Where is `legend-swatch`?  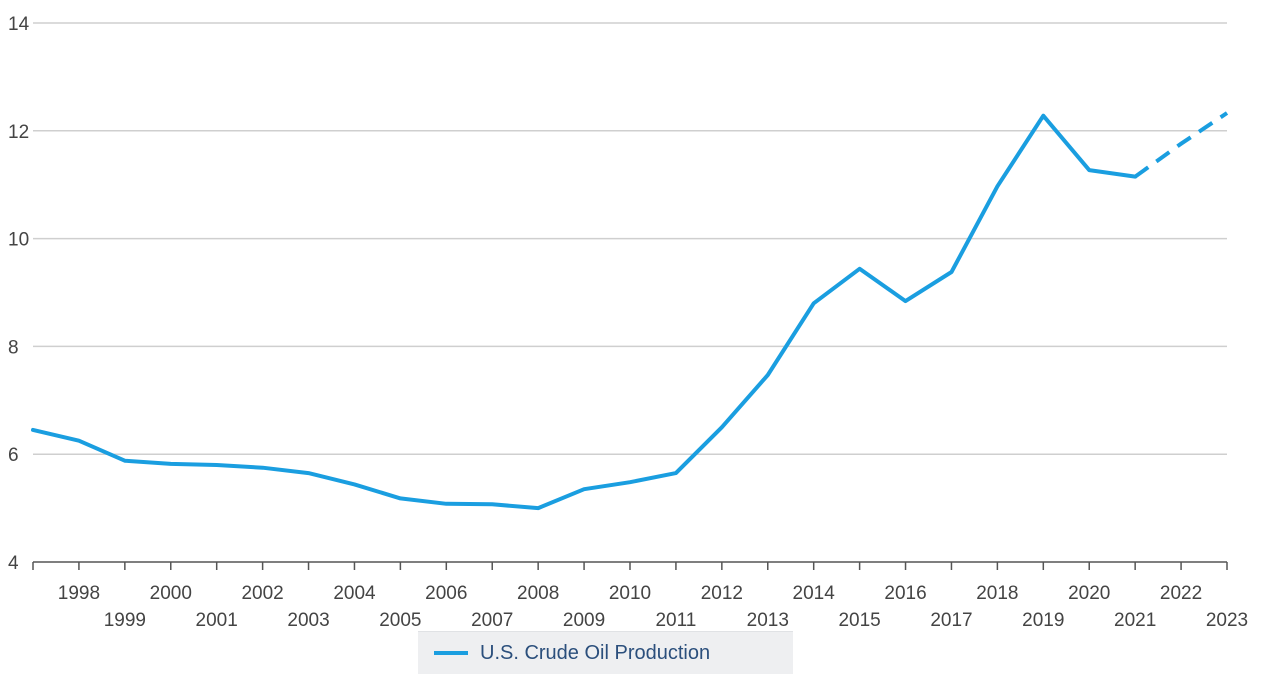
legend-swatch is located at coordinates (451, 653).